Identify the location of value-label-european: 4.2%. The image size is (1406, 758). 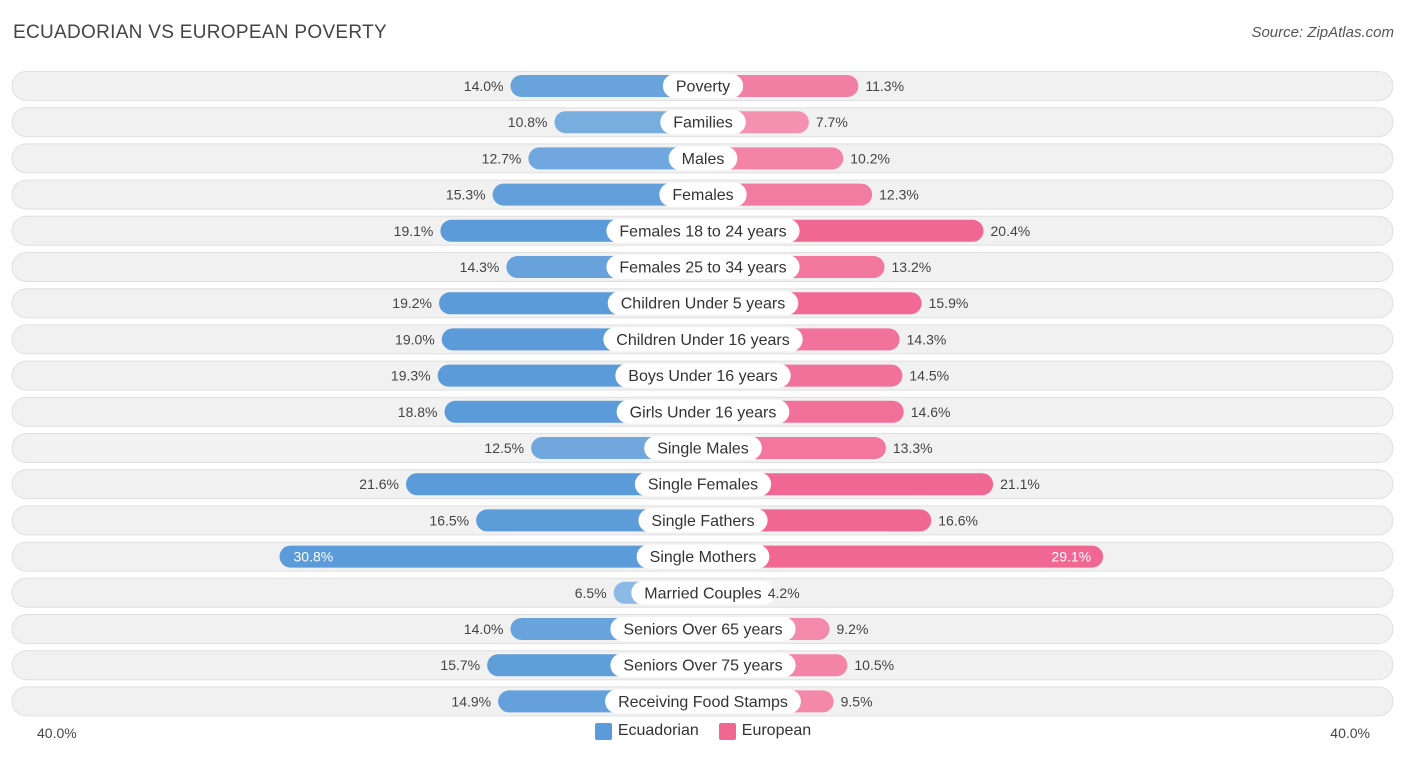
(784, 593).